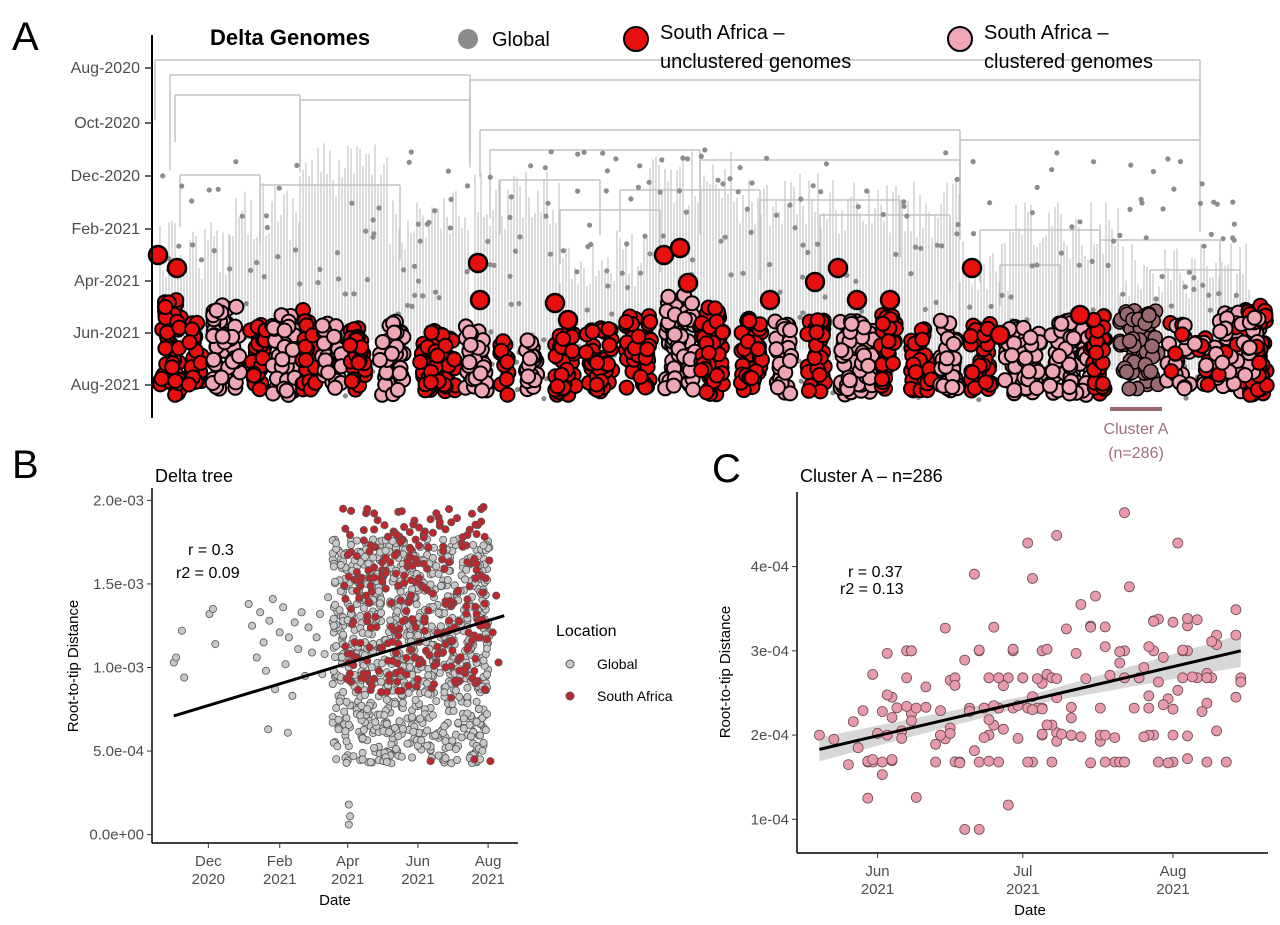 The height and width of the screenshot is (925, 1280). I want to click on panel-b-x-label: Date, so click(335, 900).